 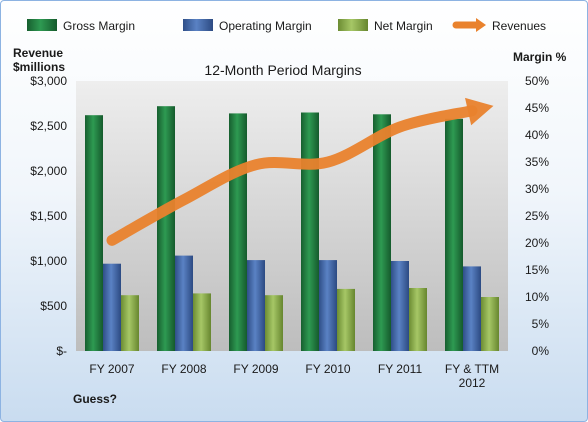 What do you see at coordinates (95, 399) in the screenshot?
I see `annotation-text: Guess?` at bounding box center [95, 399].